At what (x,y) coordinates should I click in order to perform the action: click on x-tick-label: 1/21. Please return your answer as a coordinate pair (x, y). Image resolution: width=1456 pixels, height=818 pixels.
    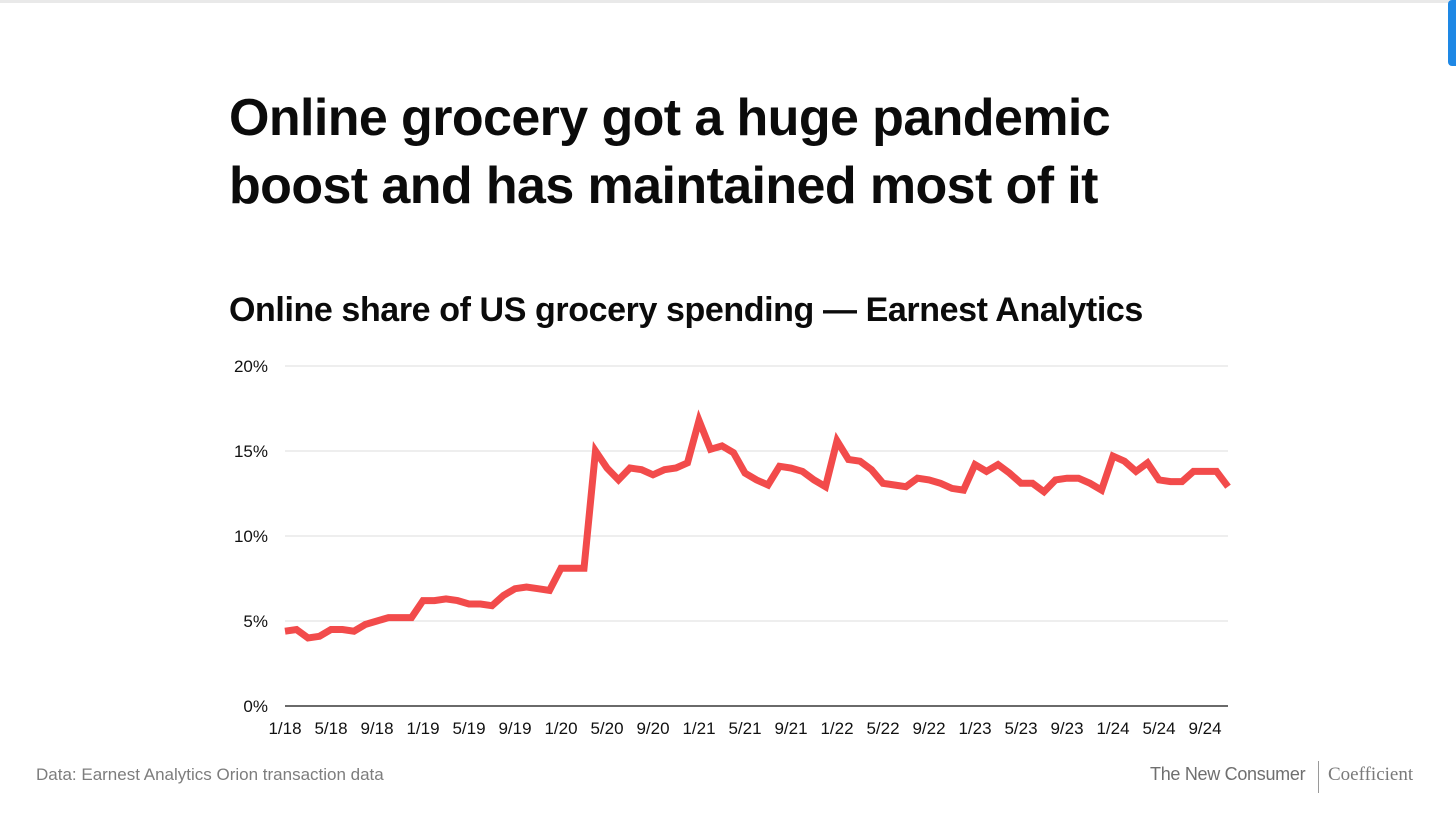
    Looking at the image, I should click on (698, 728).